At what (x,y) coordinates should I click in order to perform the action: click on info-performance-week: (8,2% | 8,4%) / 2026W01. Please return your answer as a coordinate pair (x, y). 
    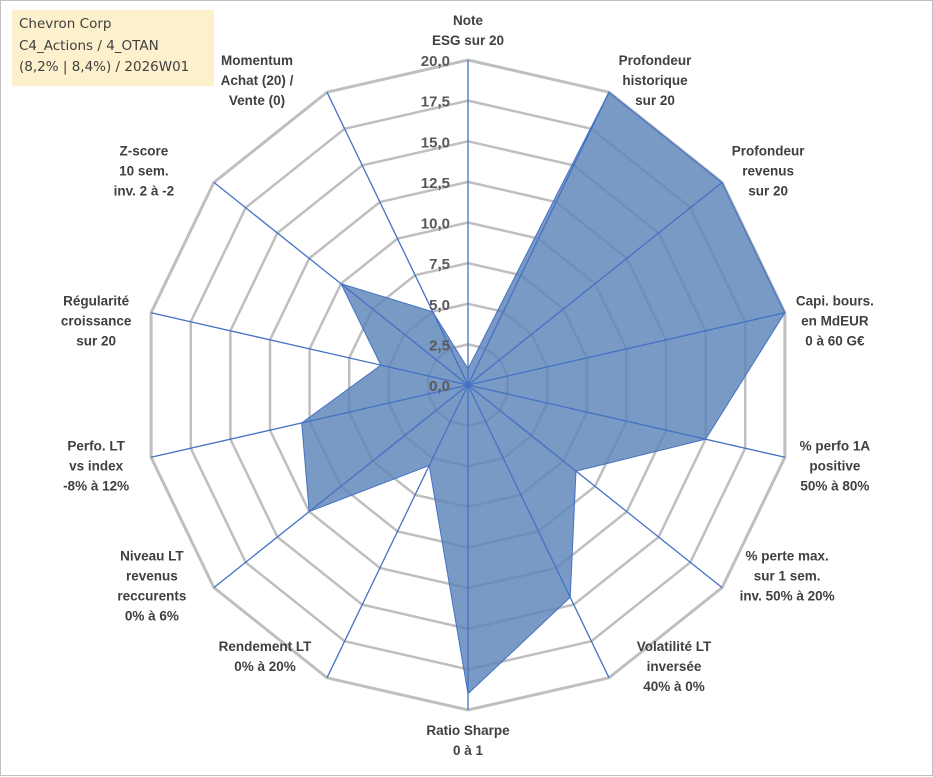
    Looking at the image, I should click on (116, 68).